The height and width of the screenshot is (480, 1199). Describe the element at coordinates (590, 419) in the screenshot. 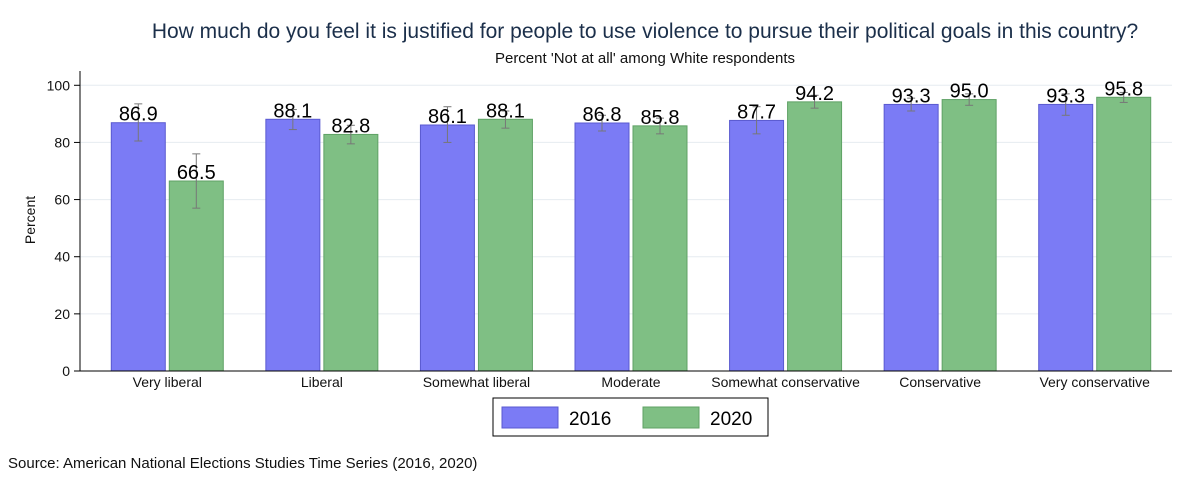

I see `legend-label-2016: 2016` at that location.